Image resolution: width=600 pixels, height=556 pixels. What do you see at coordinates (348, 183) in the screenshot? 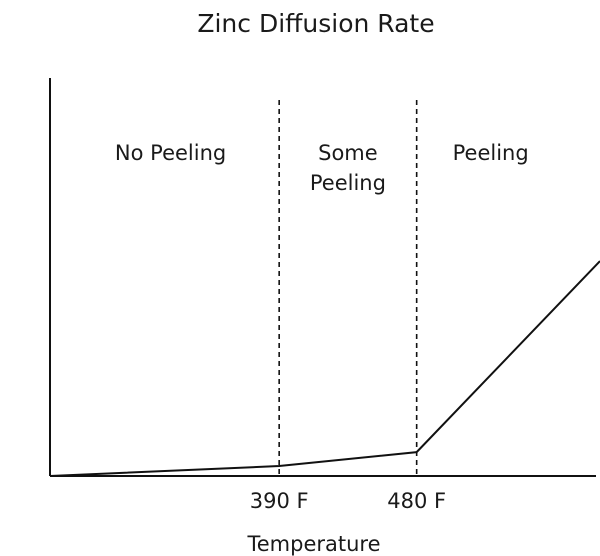
I see `region-label-2-line-2: Peeling` at bounding box center [348, 183].